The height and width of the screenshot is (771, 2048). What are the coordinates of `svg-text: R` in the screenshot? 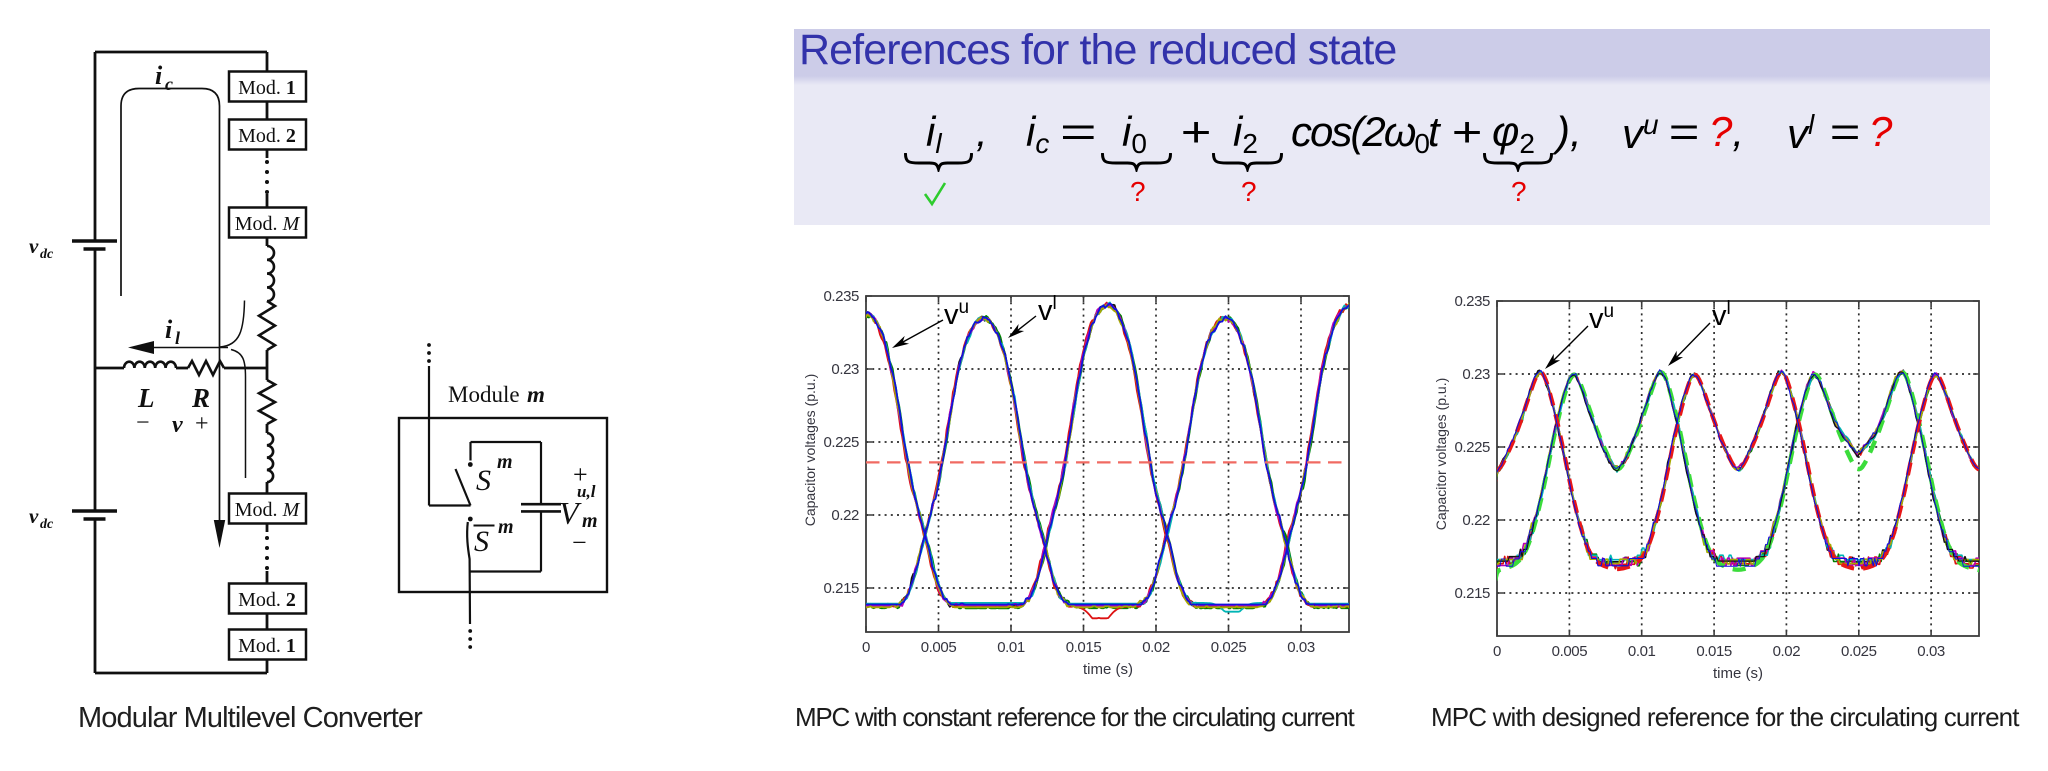 It's located at (200, 398).